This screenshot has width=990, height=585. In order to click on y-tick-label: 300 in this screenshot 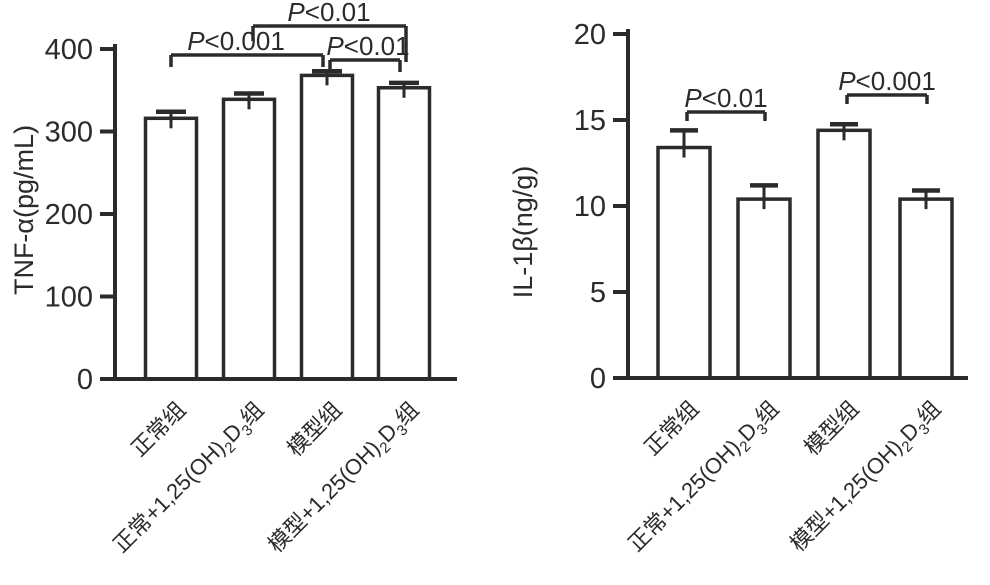, I will do `click(69, 133)`.